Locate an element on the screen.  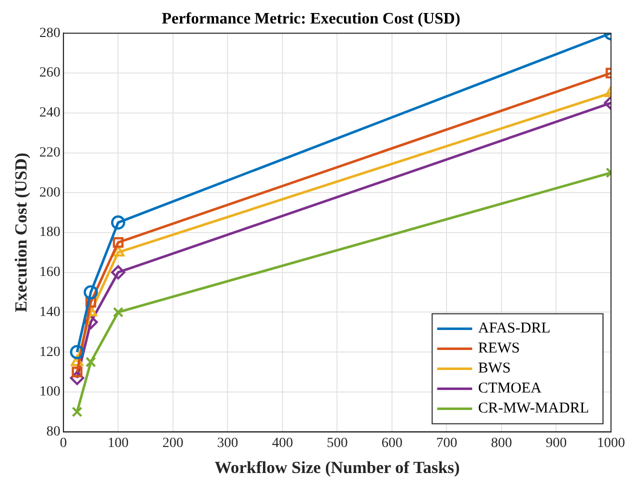
y-tick-label: 100 is located at coordinates (49, 392).